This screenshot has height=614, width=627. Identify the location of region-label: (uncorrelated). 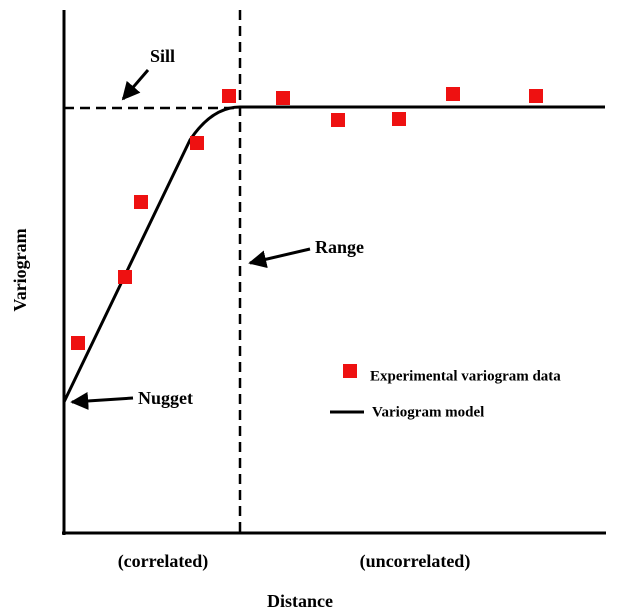
(415, 561).